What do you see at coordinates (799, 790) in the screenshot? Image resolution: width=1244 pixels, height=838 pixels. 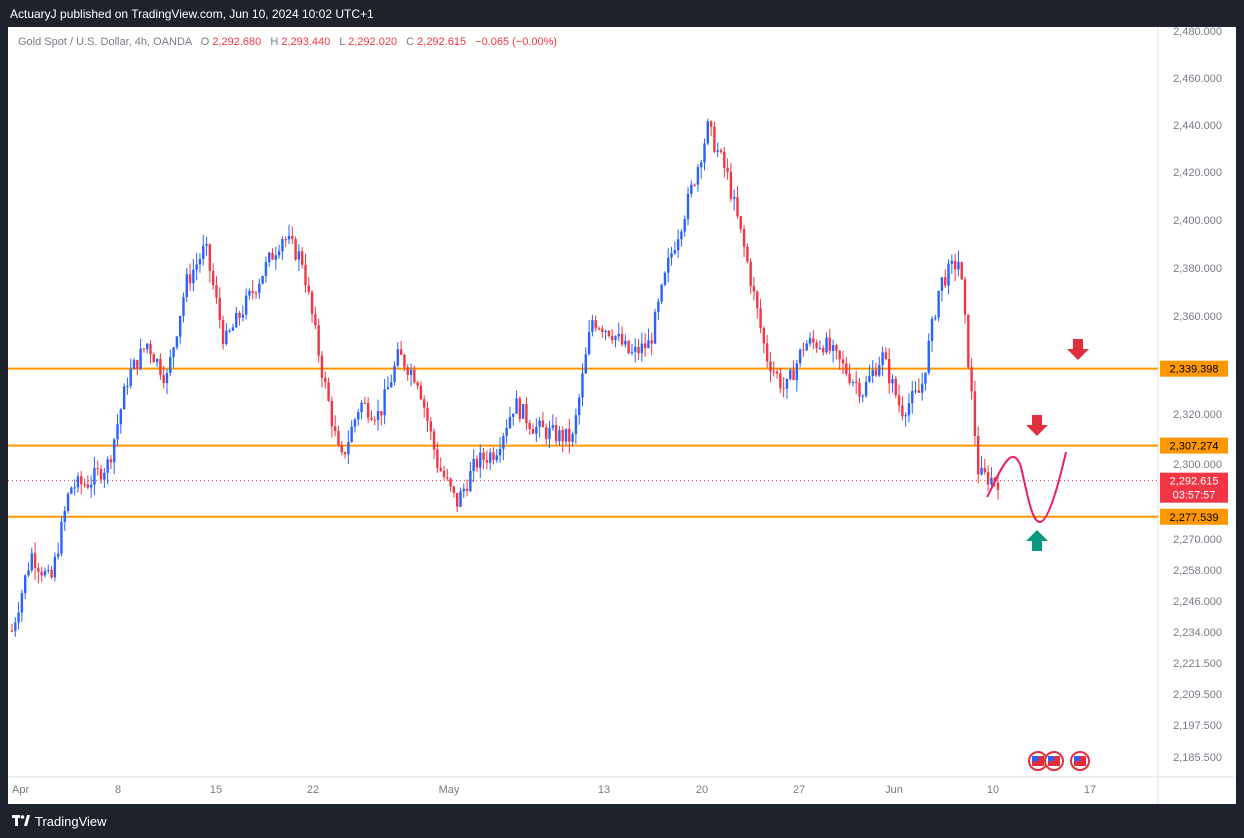 I see `time-label: 27` at bounding box center [799, 790].